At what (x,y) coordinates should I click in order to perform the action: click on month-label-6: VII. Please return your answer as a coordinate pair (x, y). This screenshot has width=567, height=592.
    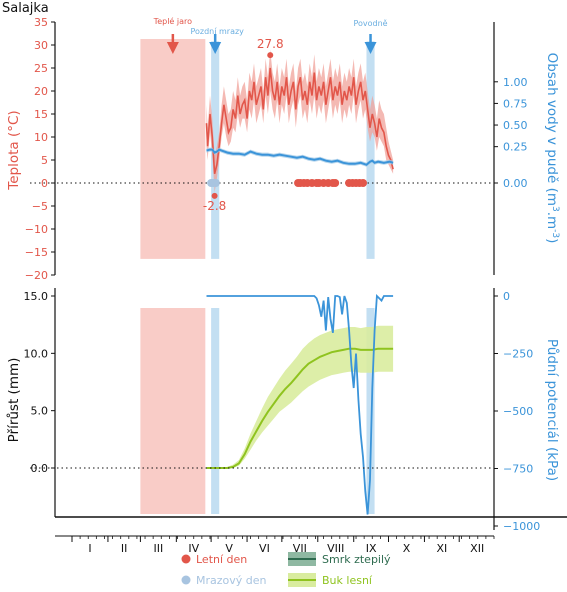
    Looking at the image, I should click on (300, 548).